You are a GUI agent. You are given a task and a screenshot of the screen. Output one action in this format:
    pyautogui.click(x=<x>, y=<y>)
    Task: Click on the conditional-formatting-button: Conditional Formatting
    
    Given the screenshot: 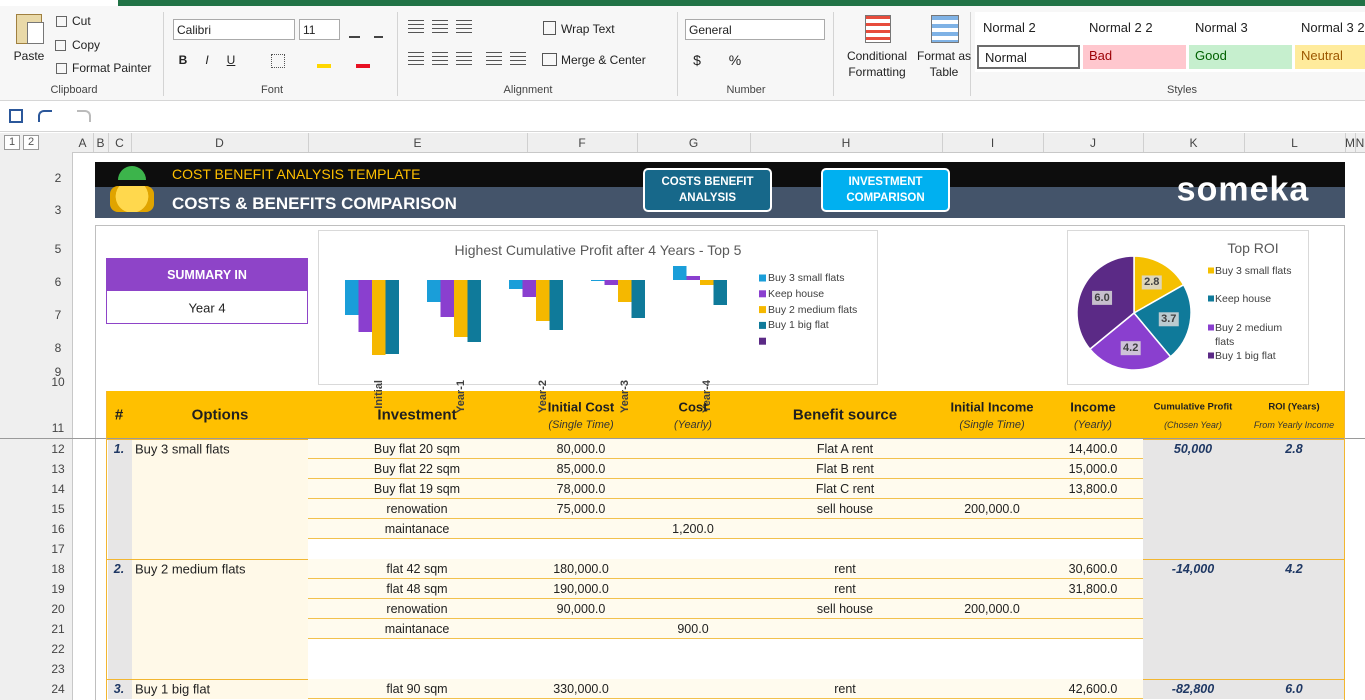 What is the action you would take?
    pyautogui.click(x=877, y=64)
    